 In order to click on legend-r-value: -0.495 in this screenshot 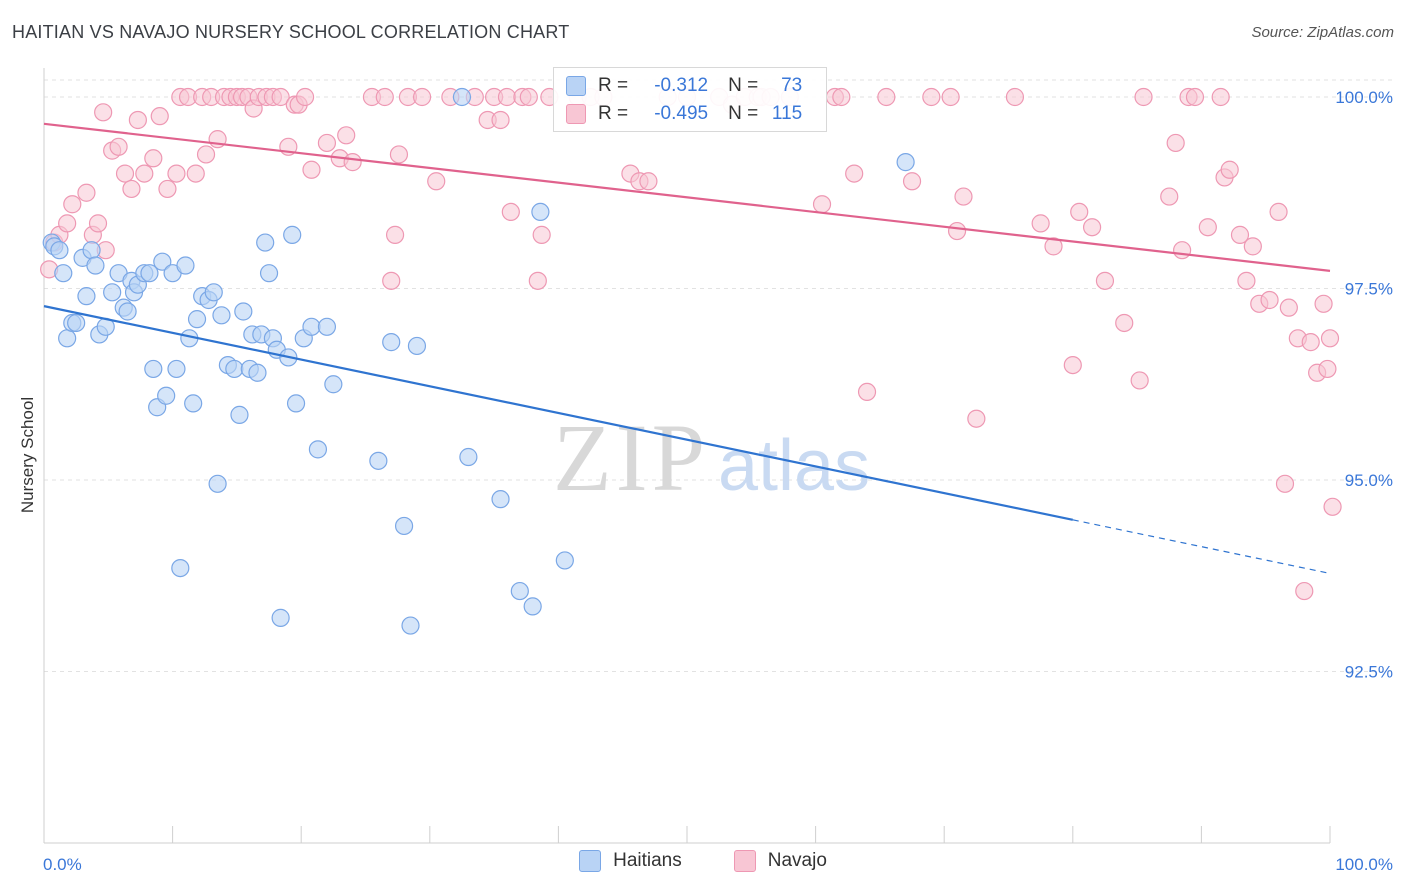, I will do `click(681, 113)`.